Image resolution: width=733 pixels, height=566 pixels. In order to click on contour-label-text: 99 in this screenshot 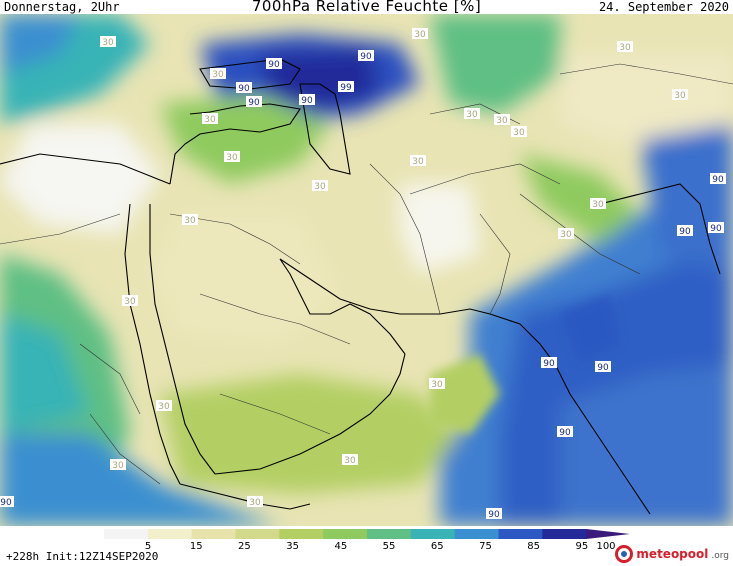, I will do `click(346, 88)`.